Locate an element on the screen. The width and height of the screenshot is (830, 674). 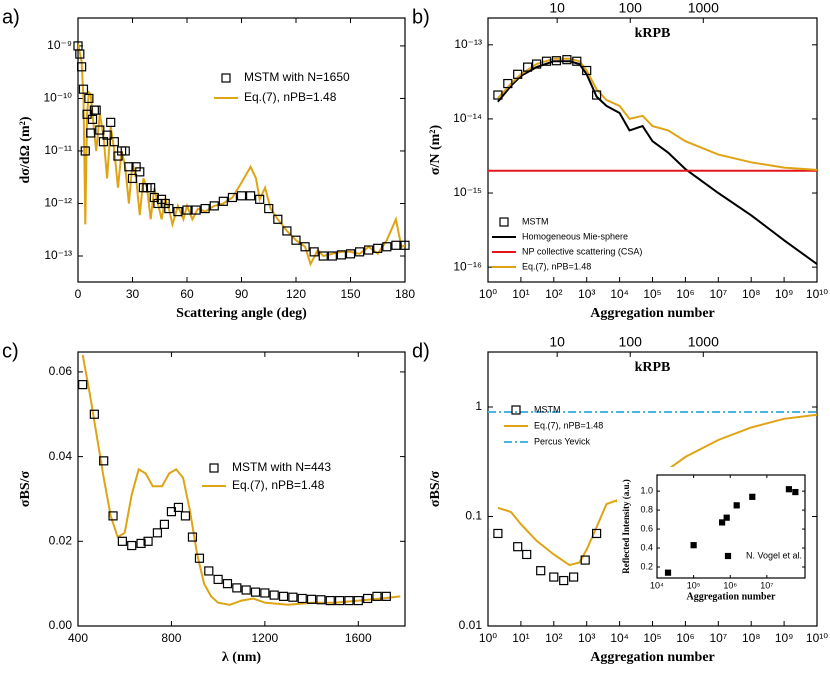
x-tick-label: 1200 is located at coordinates (265, 638).